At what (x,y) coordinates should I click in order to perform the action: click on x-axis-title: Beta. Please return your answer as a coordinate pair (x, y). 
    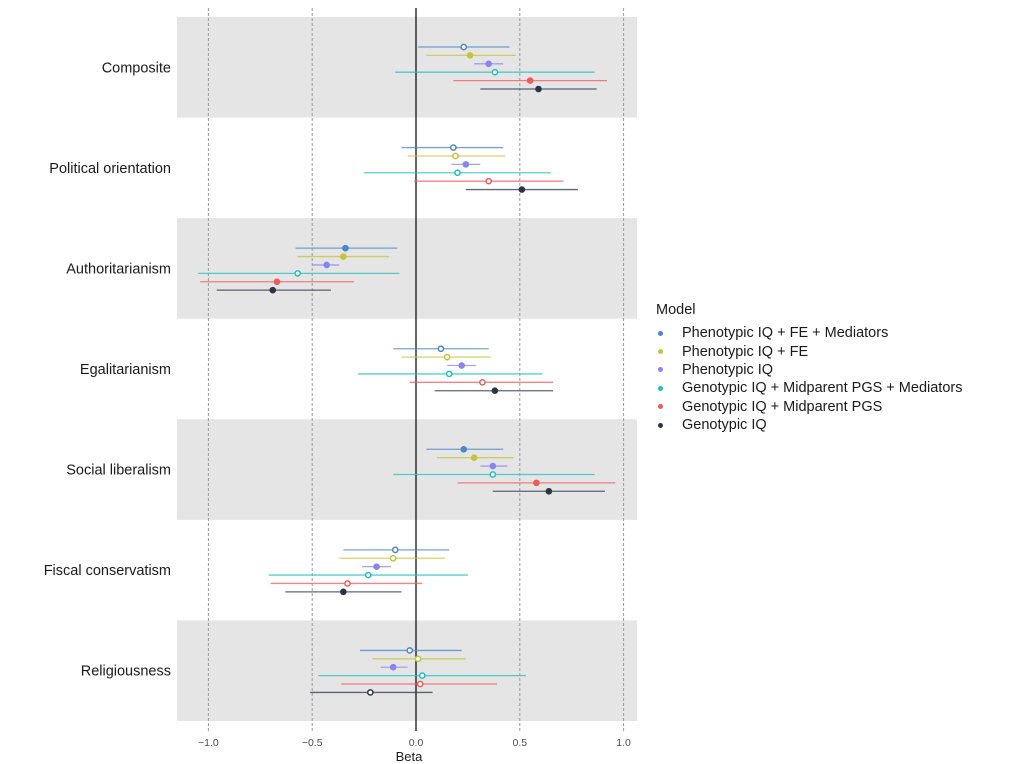
    Looking at the image, I should click on (410, 756).